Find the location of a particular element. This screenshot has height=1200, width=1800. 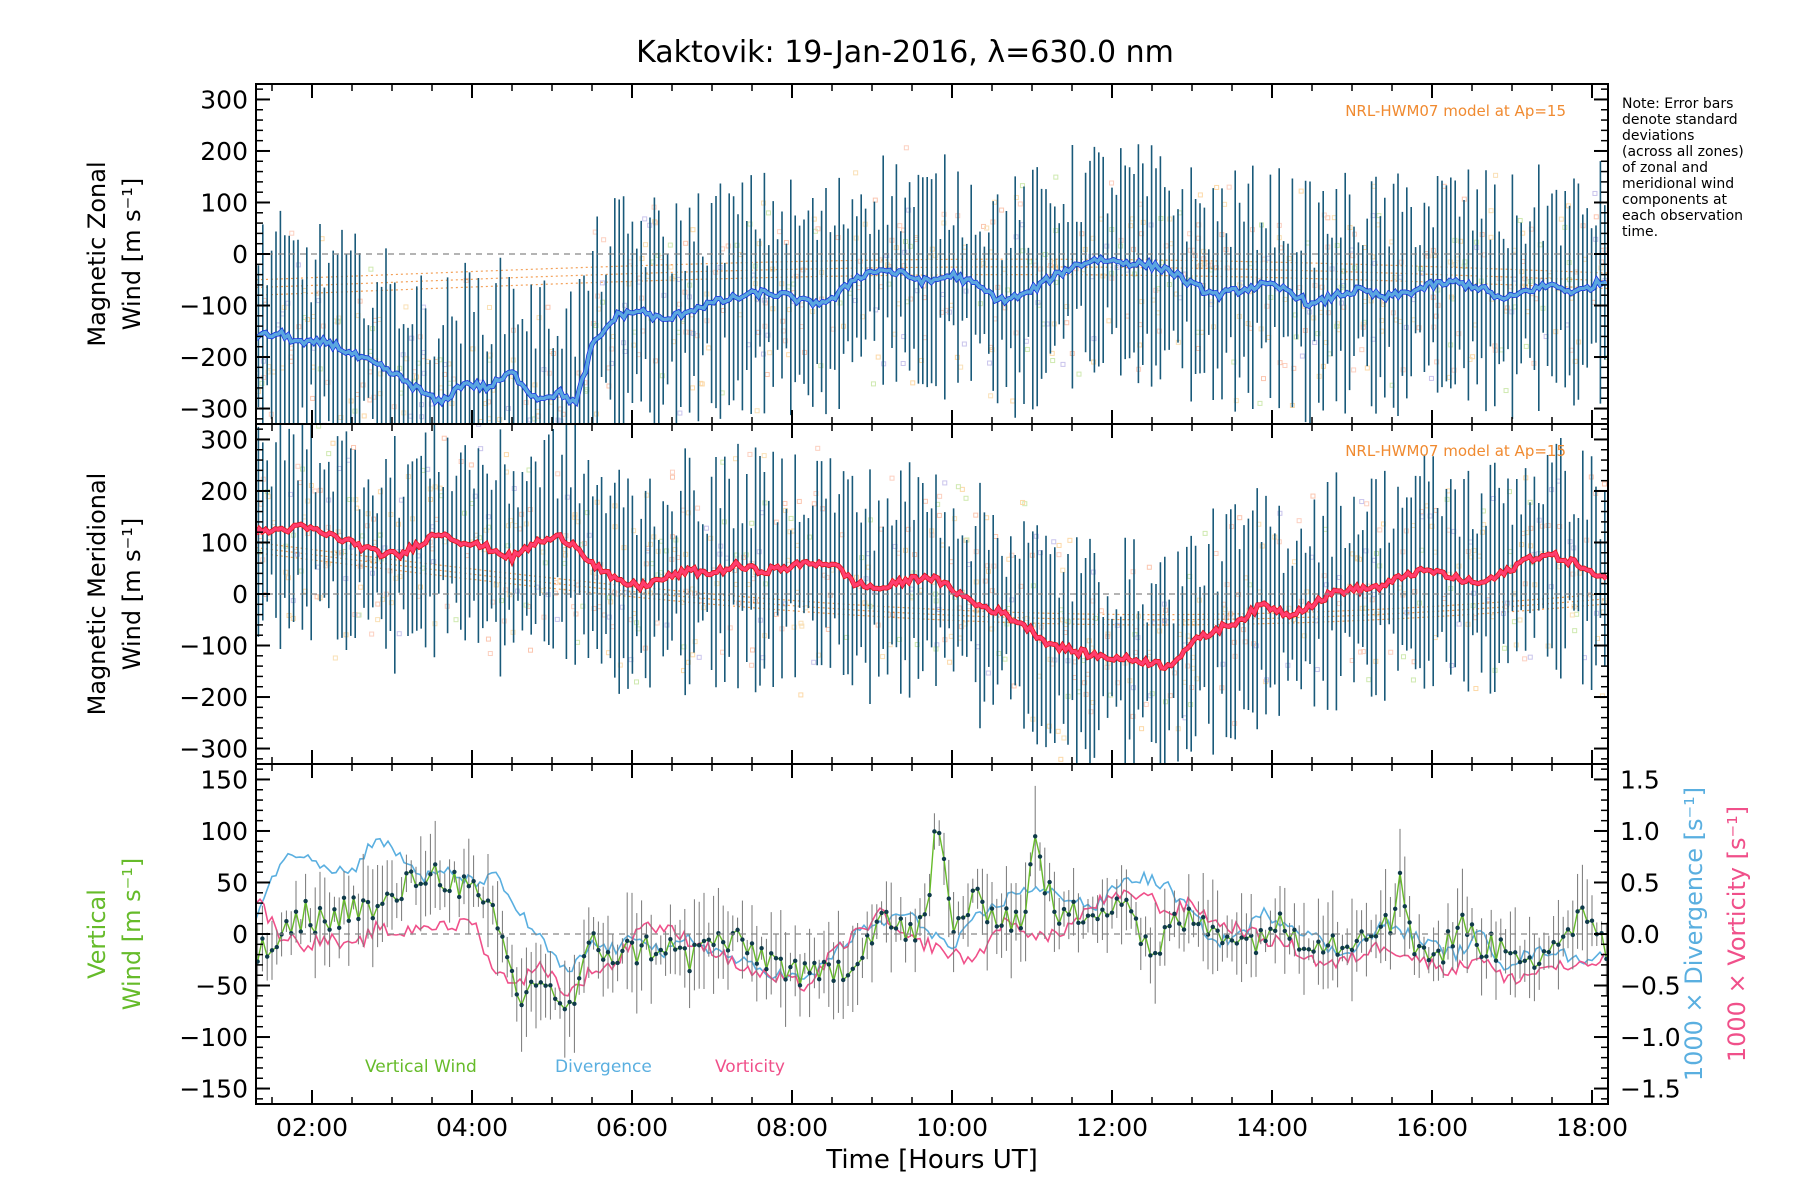

y-tick-label: −150 is located at coordinates (213, 1089).